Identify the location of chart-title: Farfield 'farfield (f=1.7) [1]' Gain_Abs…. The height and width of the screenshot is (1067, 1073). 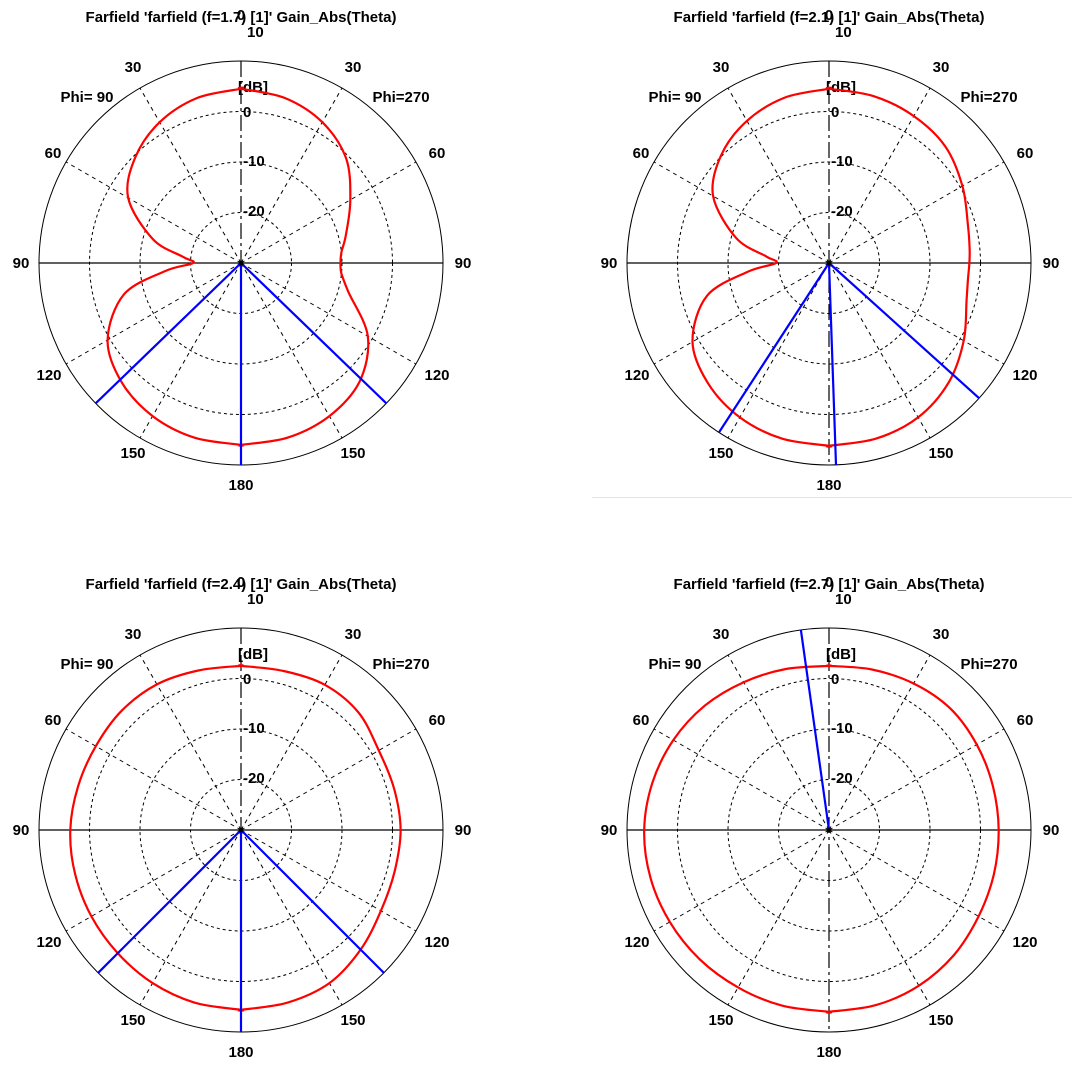
(241, 17).